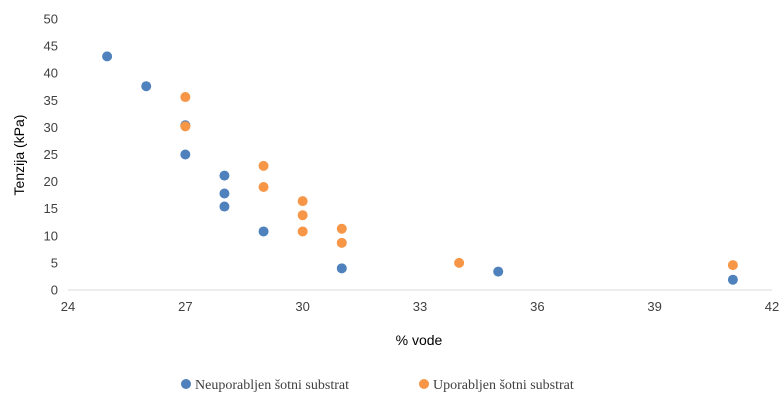 The height and width of the screenshot is (399, 780). Describe the element at coordinates (654, 306) in the screenshot. I see `x-tick-label: 39` at that location.